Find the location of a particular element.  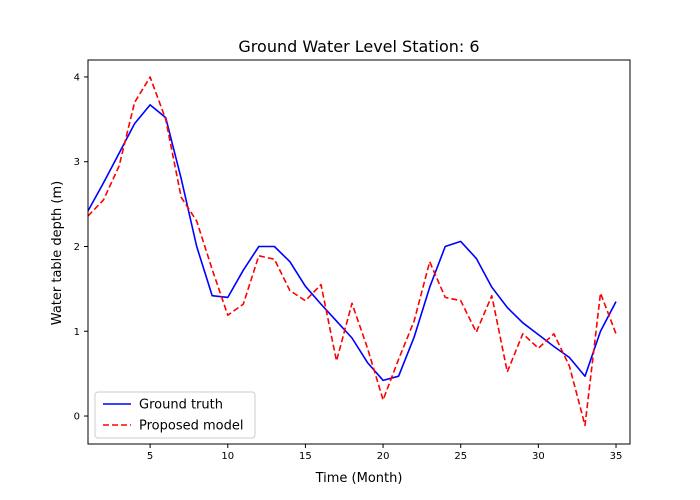

x-tick-label: 15 is located at coordinates (305, 456).